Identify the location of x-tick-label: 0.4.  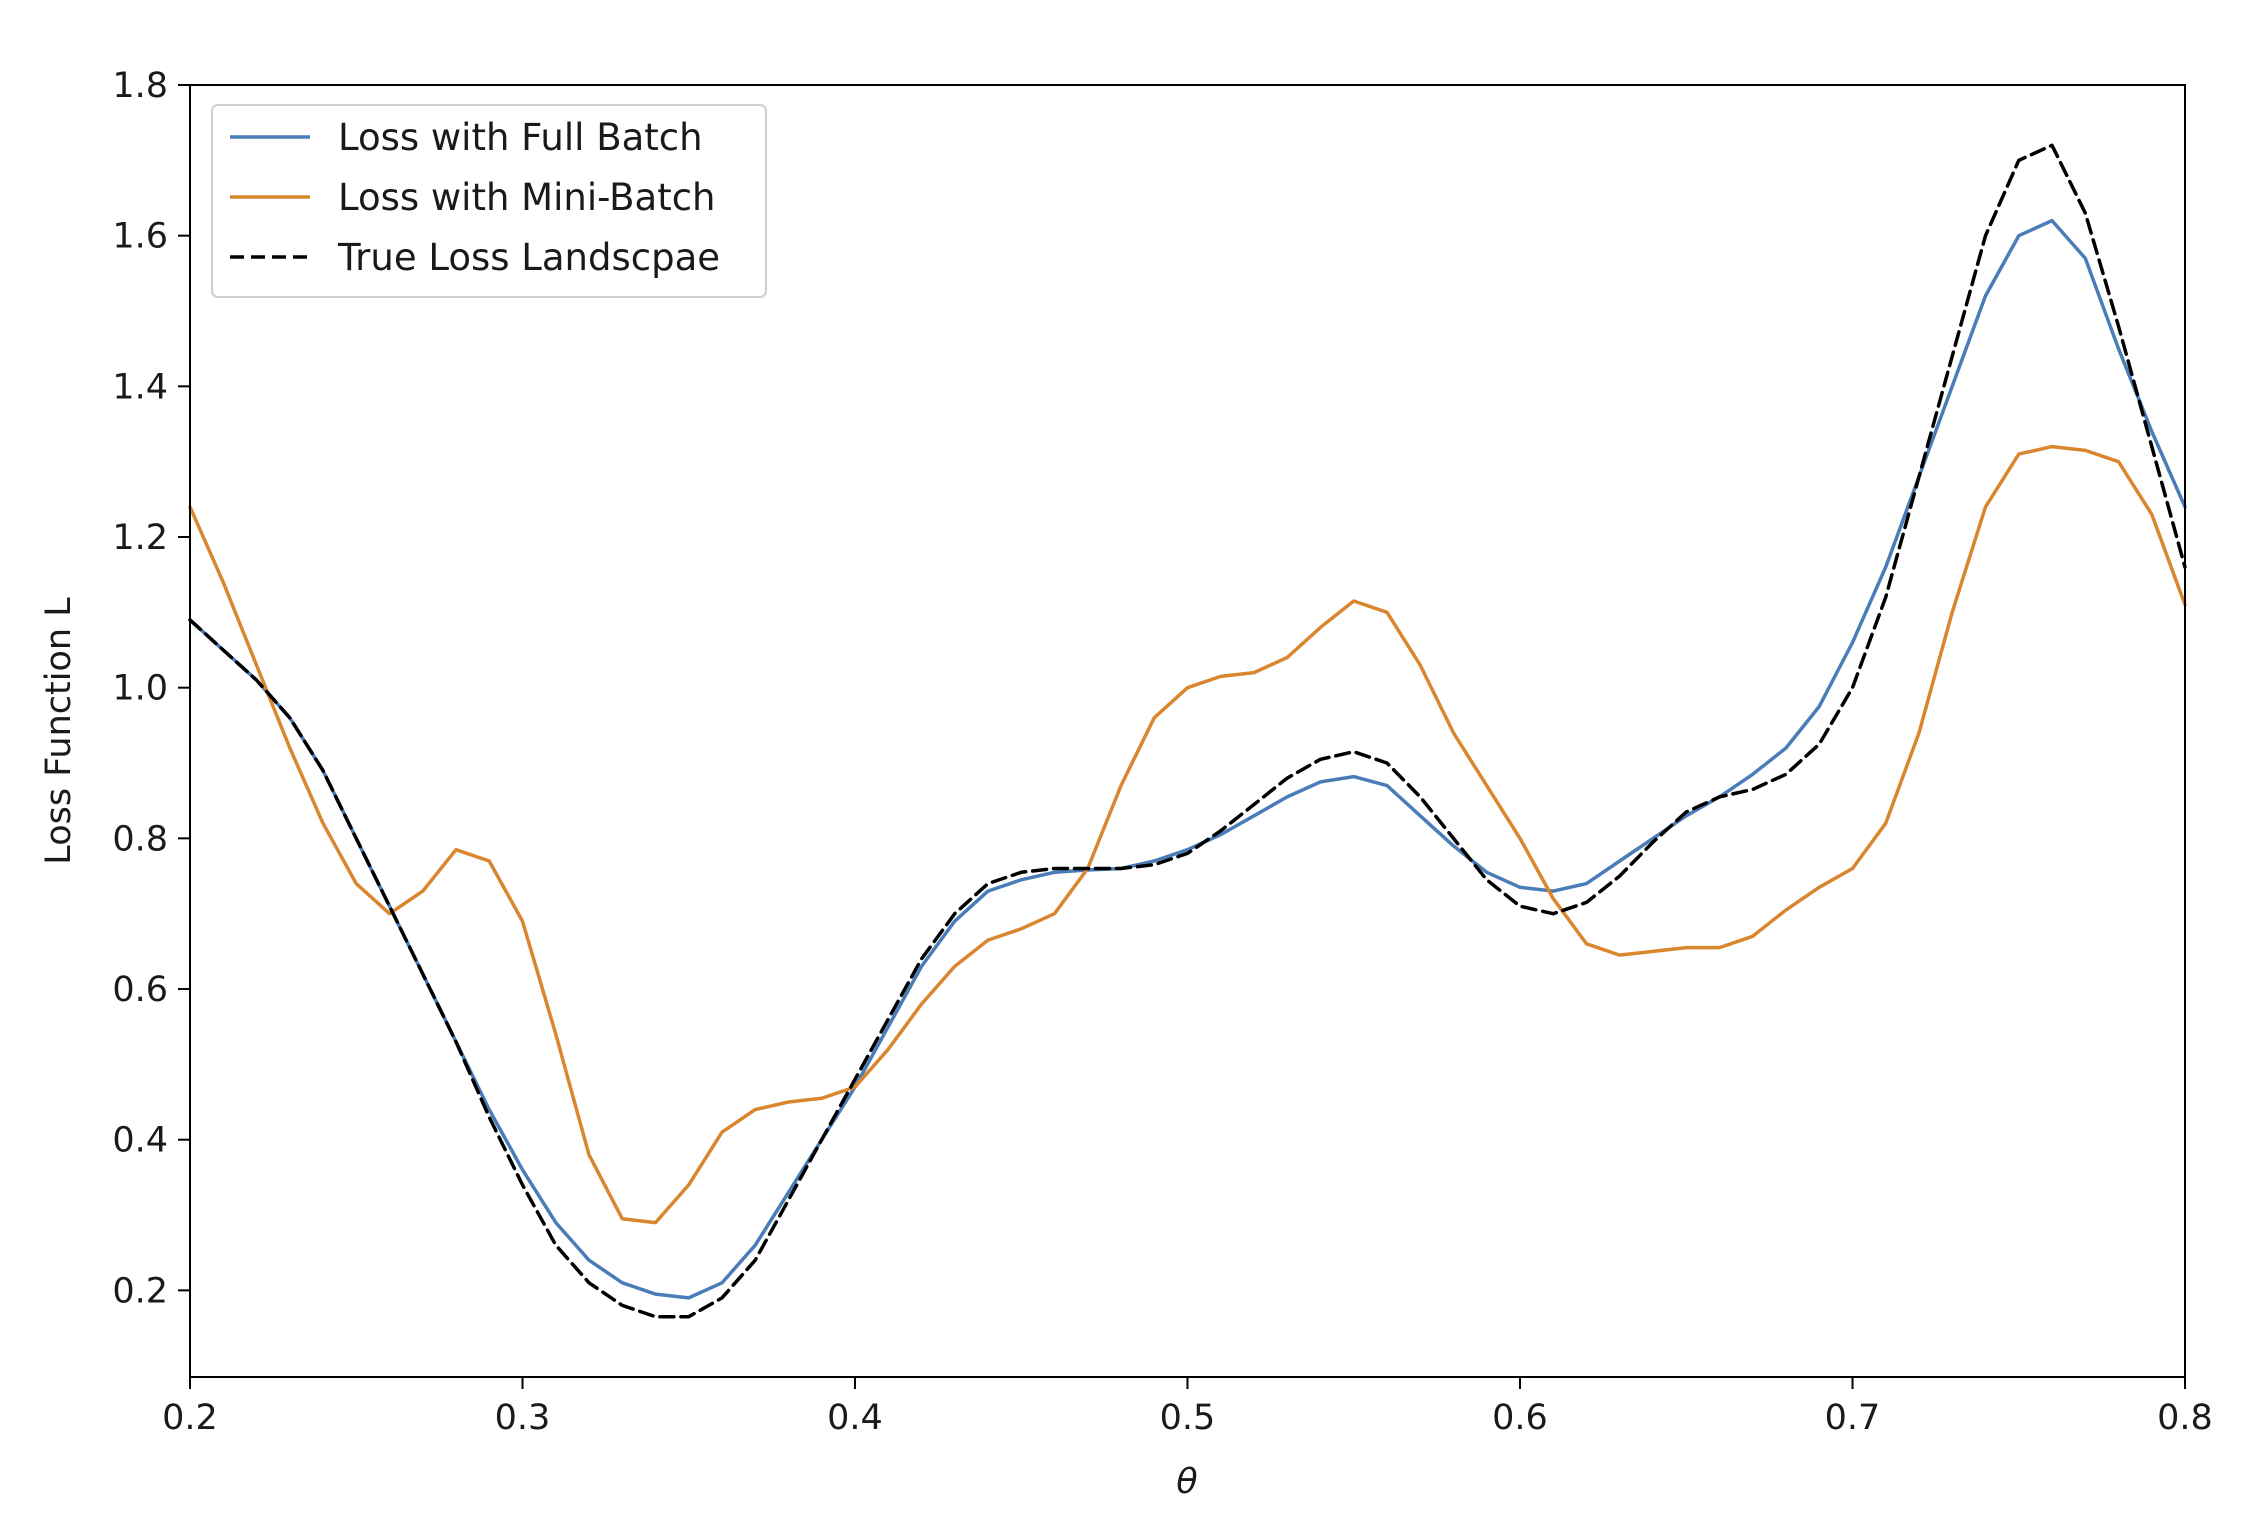
(855, 1418).